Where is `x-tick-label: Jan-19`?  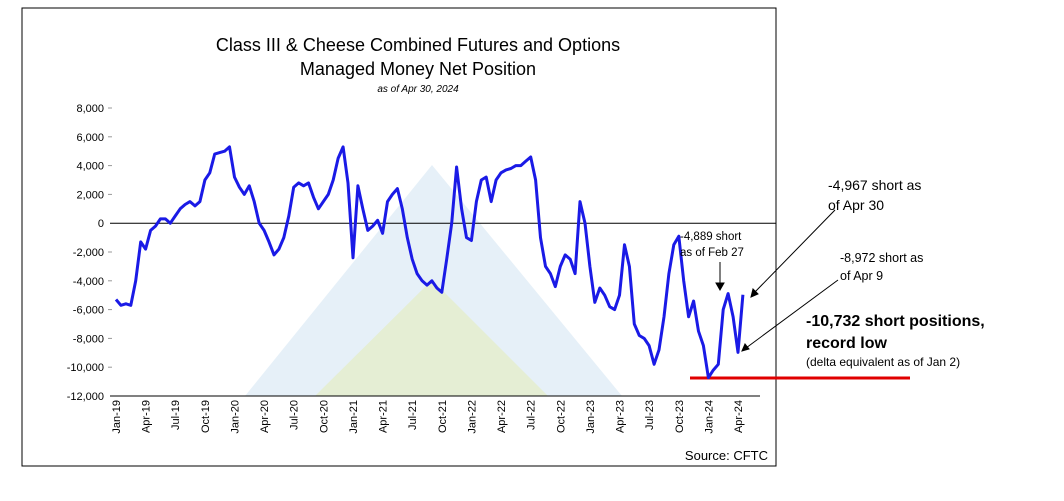 x-tick-label: Jan-19 is located at coordinates (117, 417).